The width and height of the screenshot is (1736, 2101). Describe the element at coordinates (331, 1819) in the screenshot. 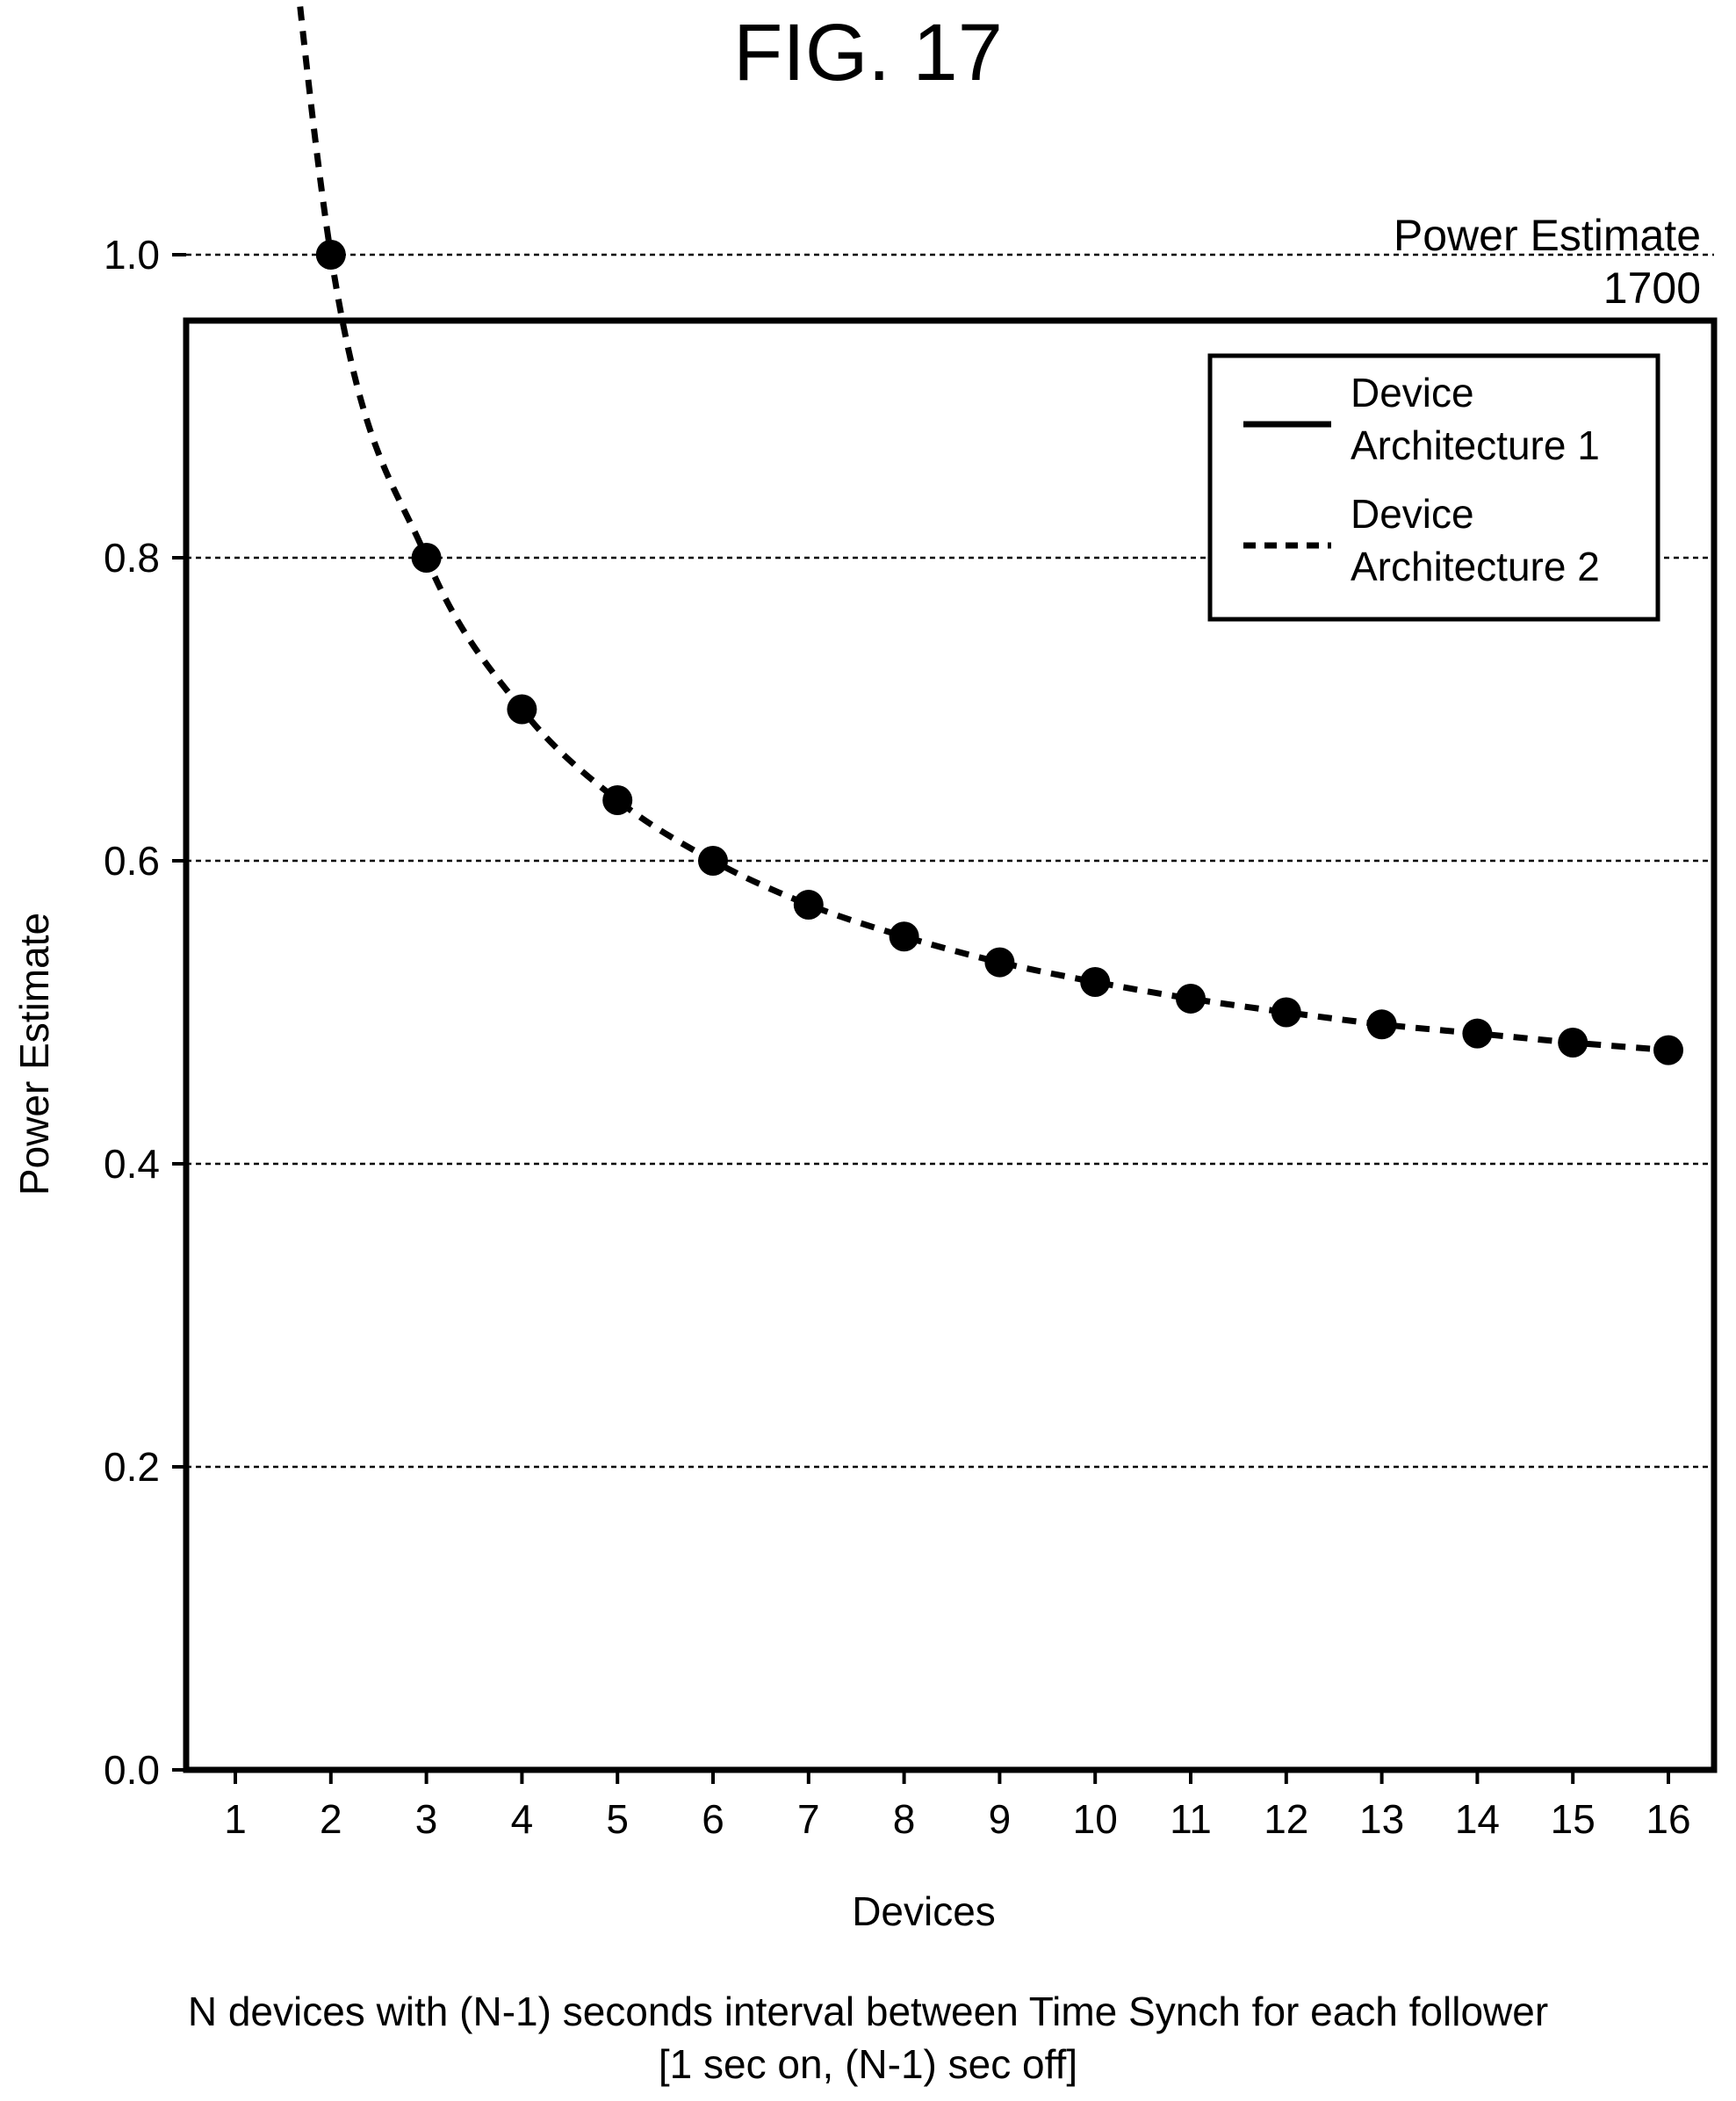

I see `x-tick-label: 2` at that location.